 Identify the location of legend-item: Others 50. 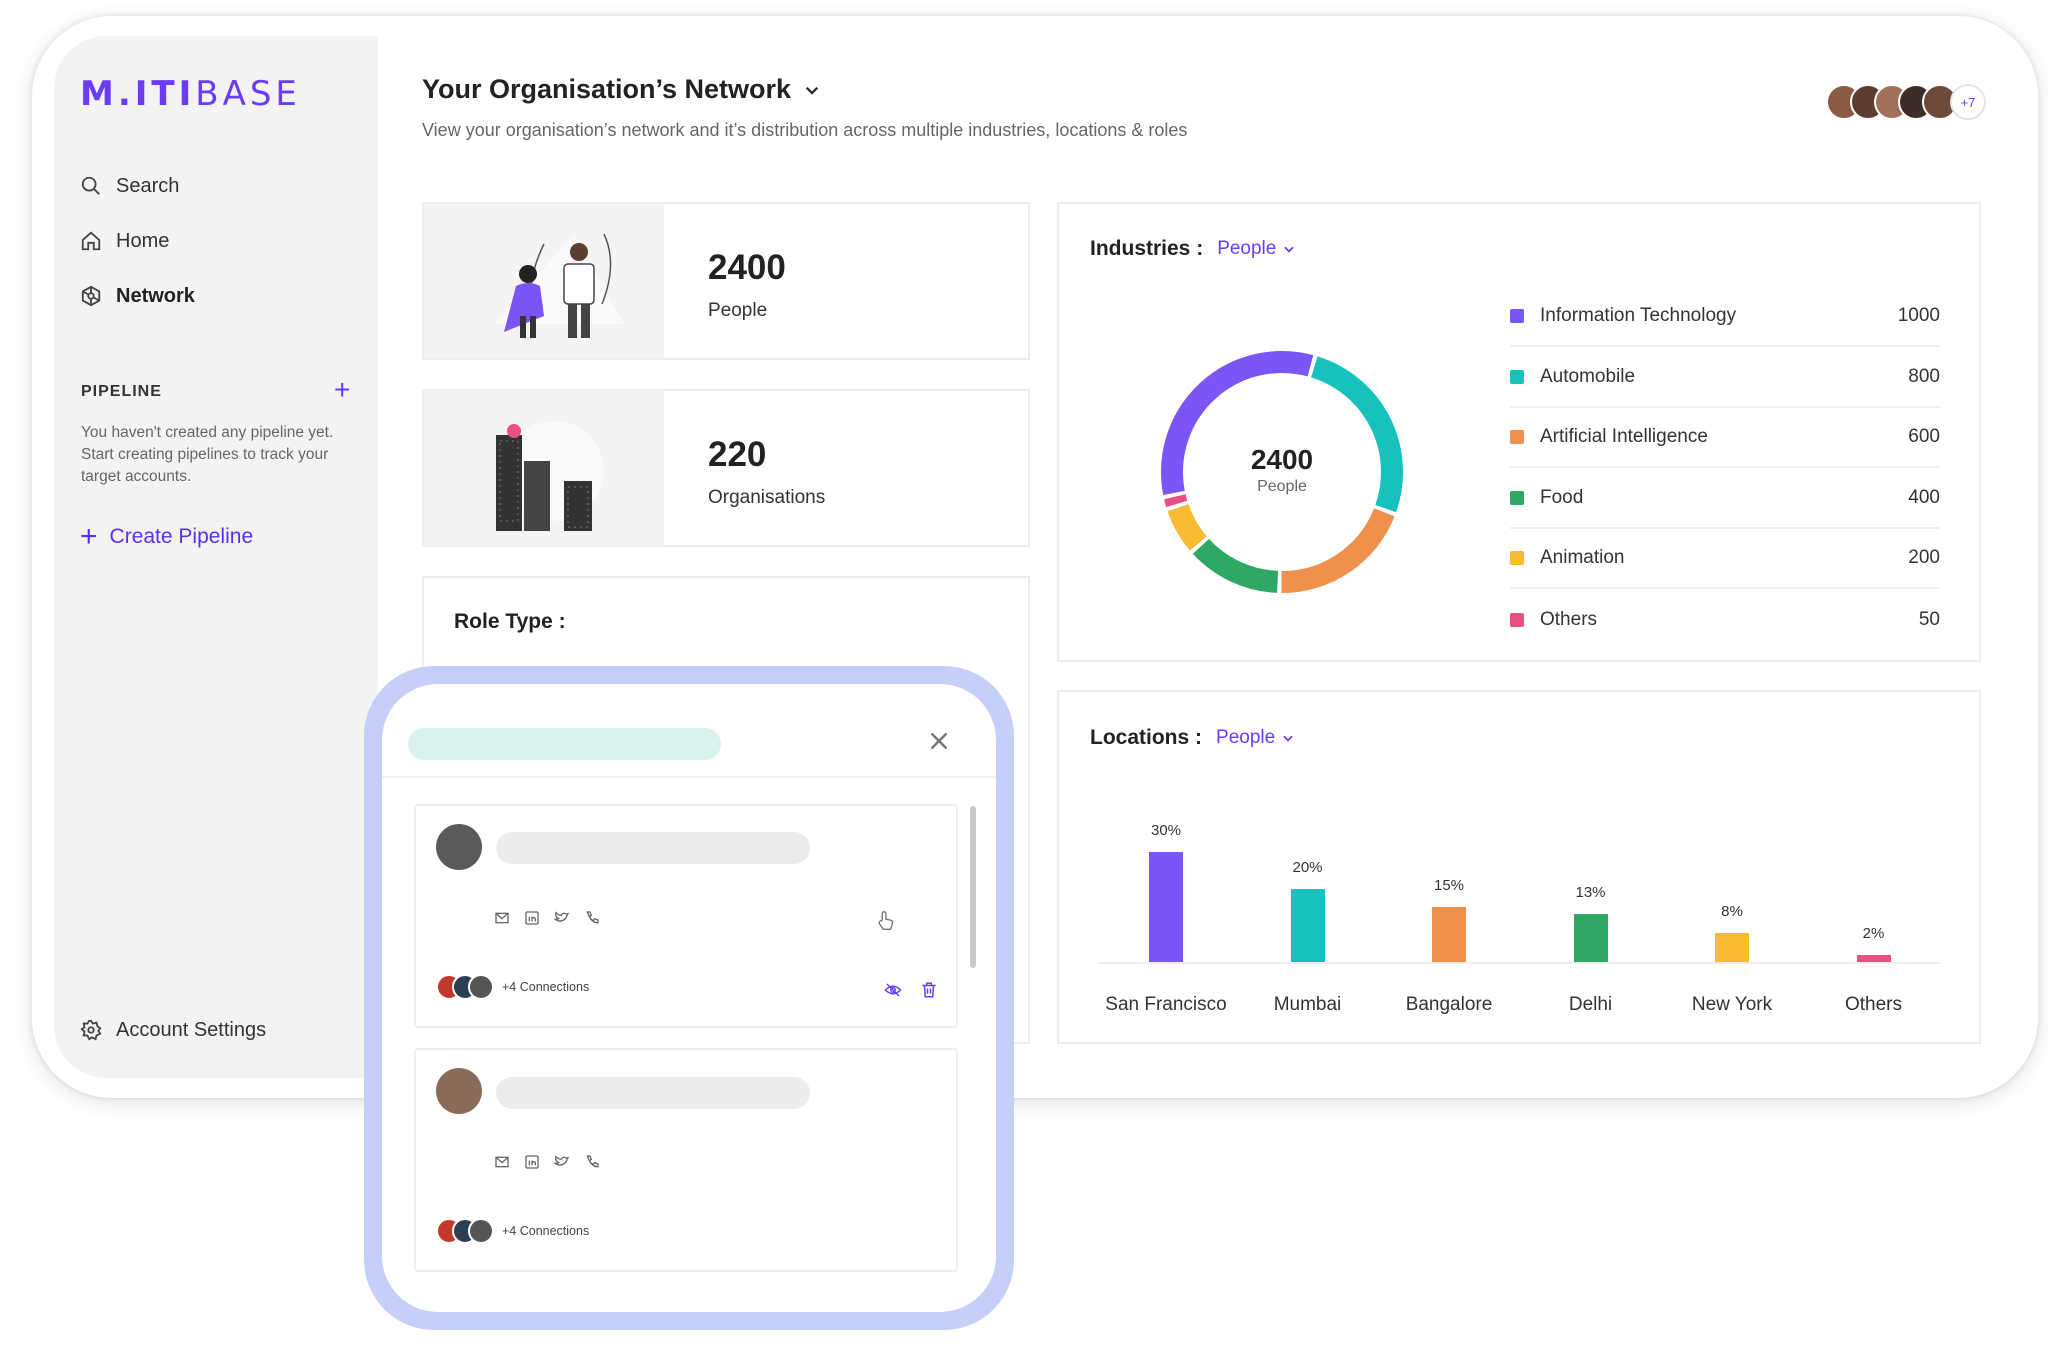
(1725, 620).